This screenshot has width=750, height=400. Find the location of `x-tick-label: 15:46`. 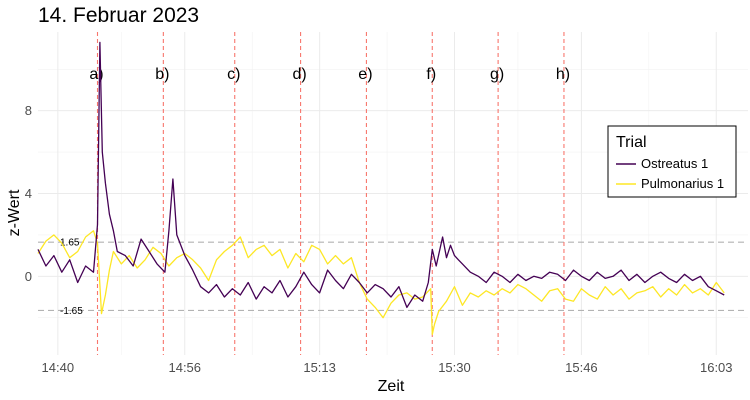

x-tick-label: 15:46 is located at coordinates (581, 367).